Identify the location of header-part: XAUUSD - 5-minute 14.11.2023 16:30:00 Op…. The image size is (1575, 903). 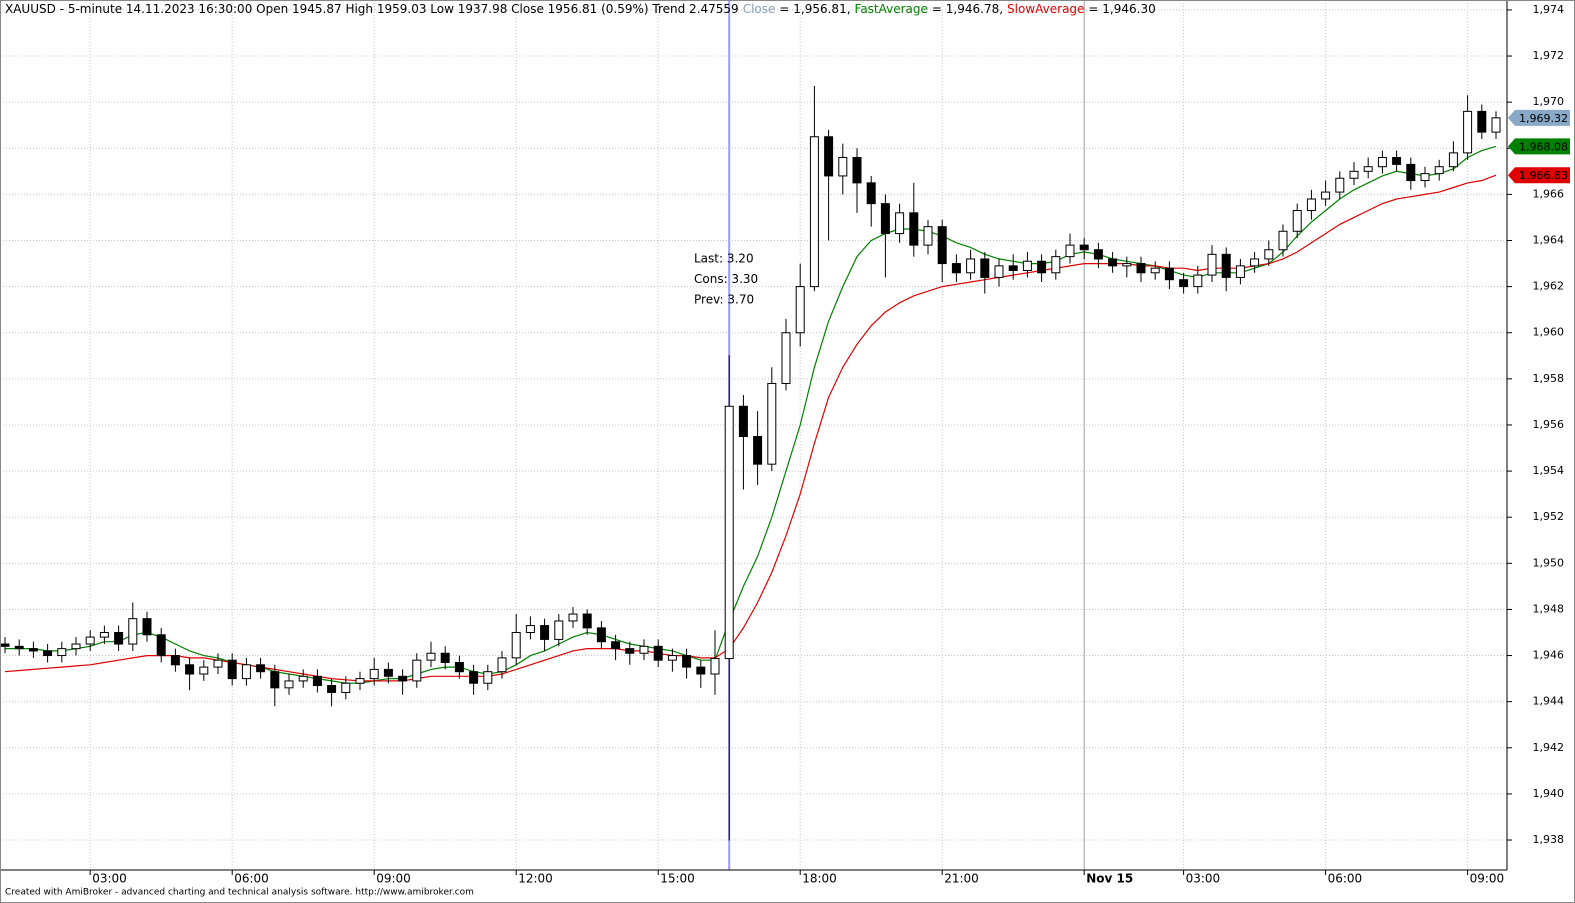
(372, 9).